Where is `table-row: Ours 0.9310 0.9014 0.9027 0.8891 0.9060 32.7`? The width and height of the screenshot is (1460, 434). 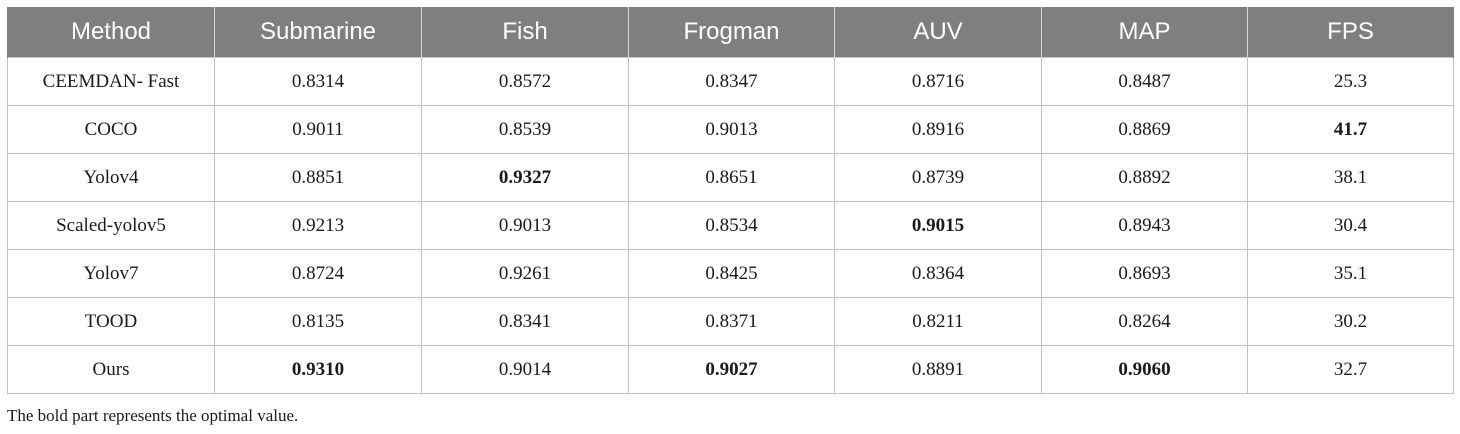 table-row: Ours 0.9310 0.9014 0.9027 0.8891 0.9060 32.7 is located at coordinates (730, 369).